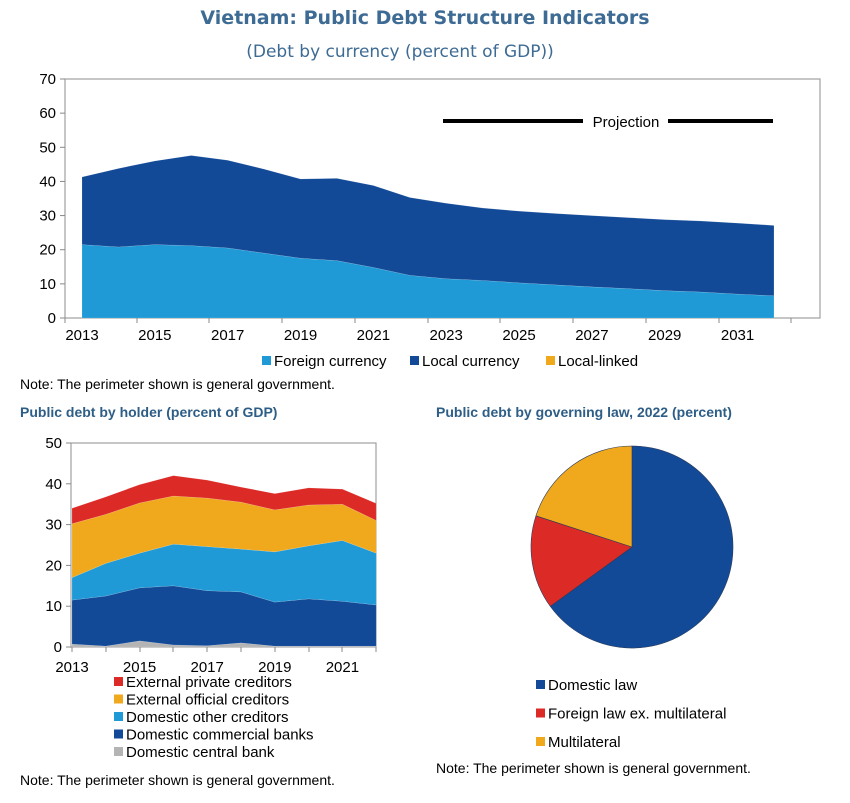  I want to click on x-tick-label: 2027, so click(591, 335).